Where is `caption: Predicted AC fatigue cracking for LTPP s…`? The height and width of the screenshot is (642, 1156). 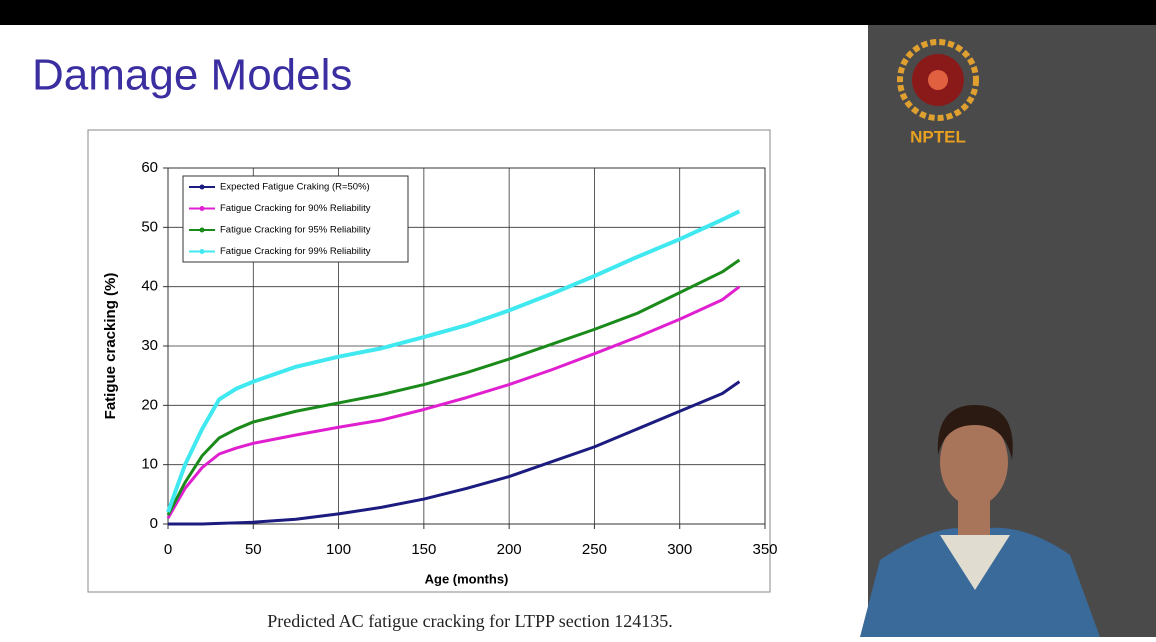 caption: Predicted AC fatigue cracking for LTPP s… is located at coordinates (470, 621).